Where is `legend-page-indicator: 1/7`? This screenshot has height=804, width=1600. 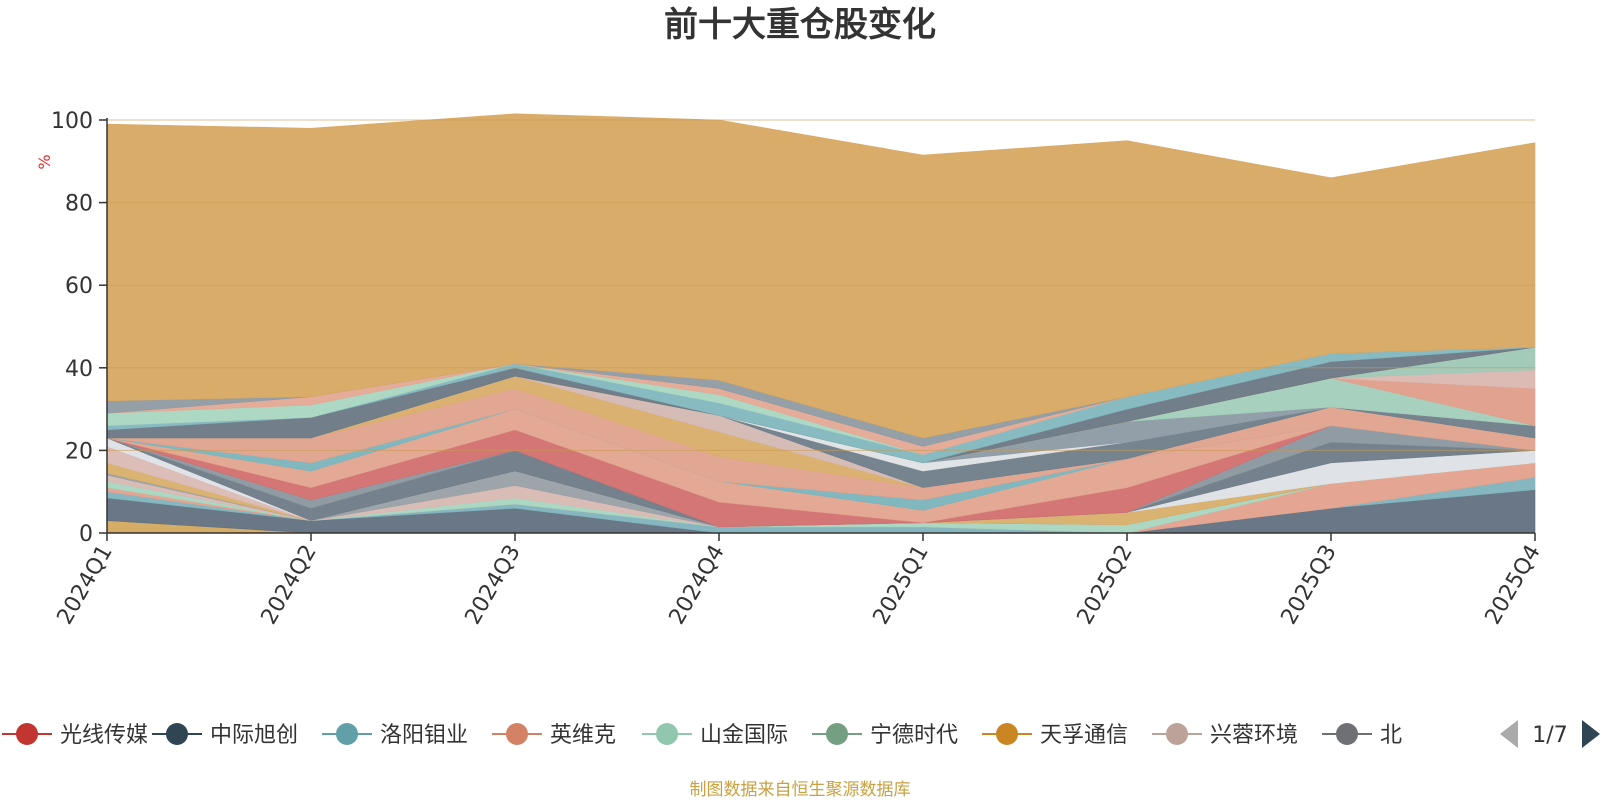
legend-page-indicator: 1/7 is located at coordinates (1549, 735).